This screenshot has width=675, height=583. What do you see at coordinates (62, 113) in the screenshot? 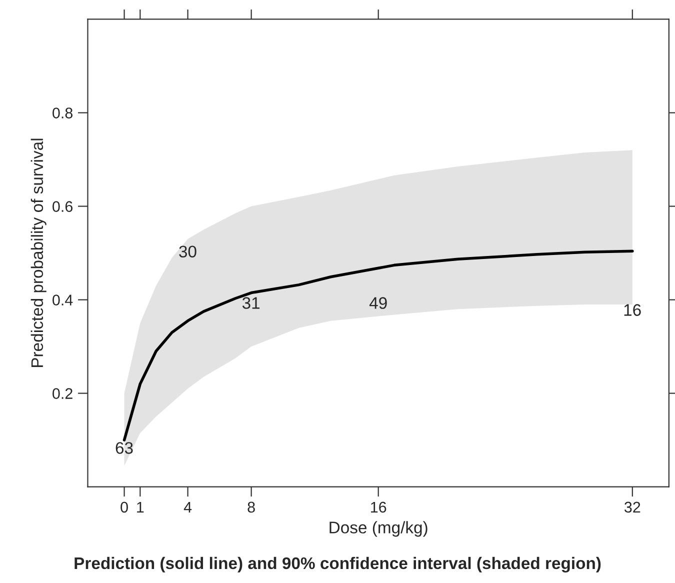
I see `y-tick-label: 0.8` at bounding box center [62, 113].